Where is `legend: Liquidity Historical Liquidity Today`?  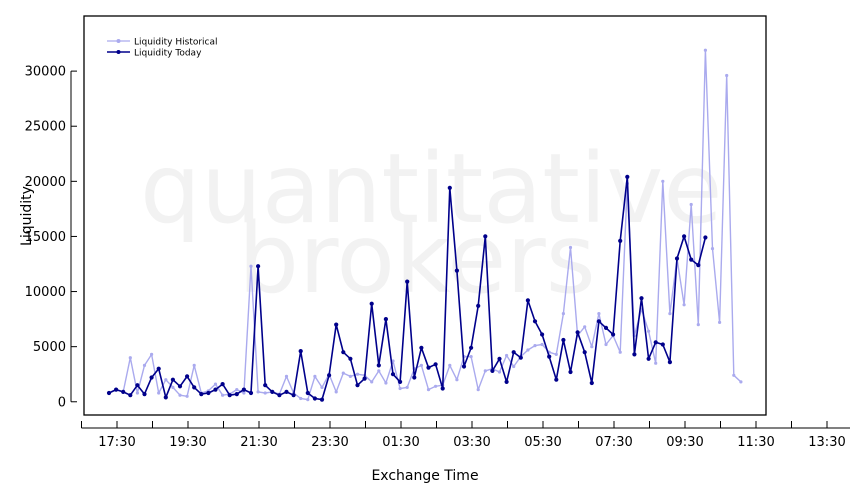
legend: Liquidity Historical Liquidity Today is located at coordinates (162, 48).